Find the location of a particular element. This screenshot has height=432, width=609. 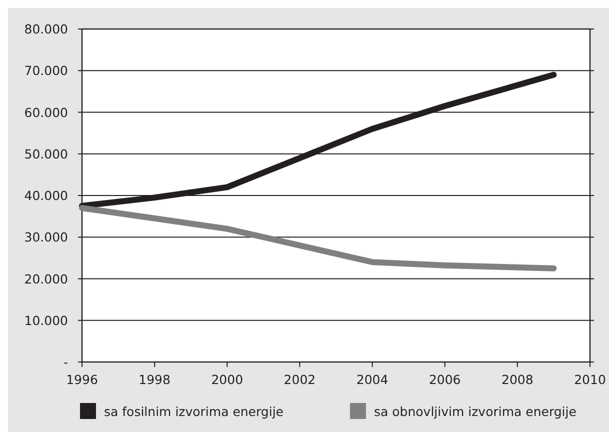

y-tick-label: - is located at coordinates (65, 362).